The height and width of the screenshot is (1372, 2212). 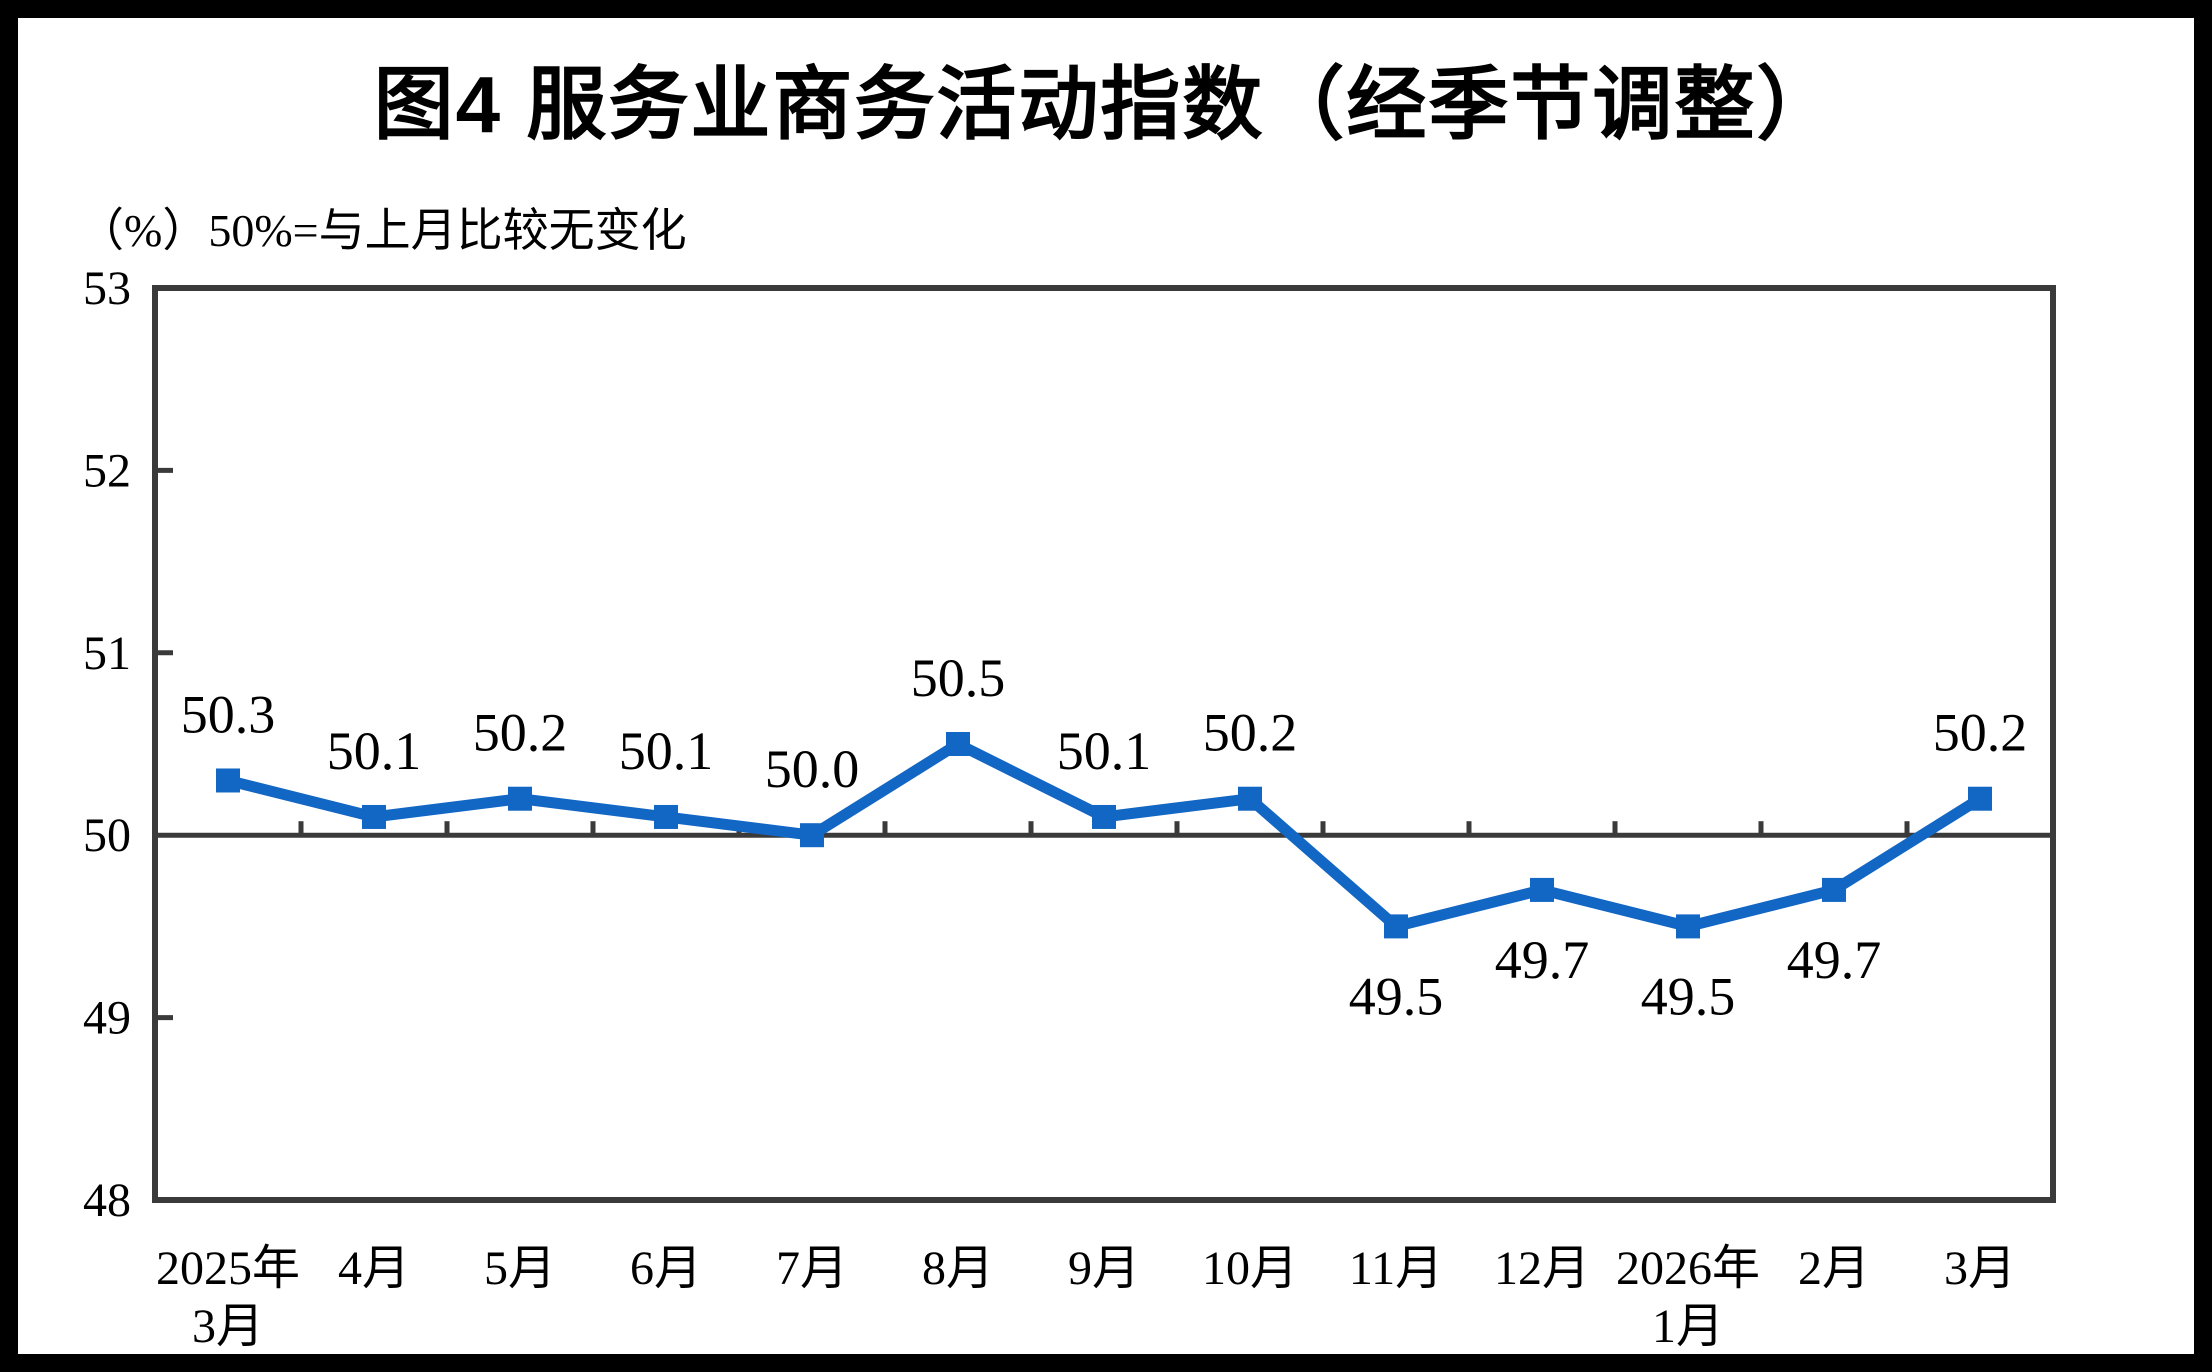 What do you see at coordinates (812, 769) in the screenshot?
I see `data-label: 50.0` at bounding box center [812, 769].